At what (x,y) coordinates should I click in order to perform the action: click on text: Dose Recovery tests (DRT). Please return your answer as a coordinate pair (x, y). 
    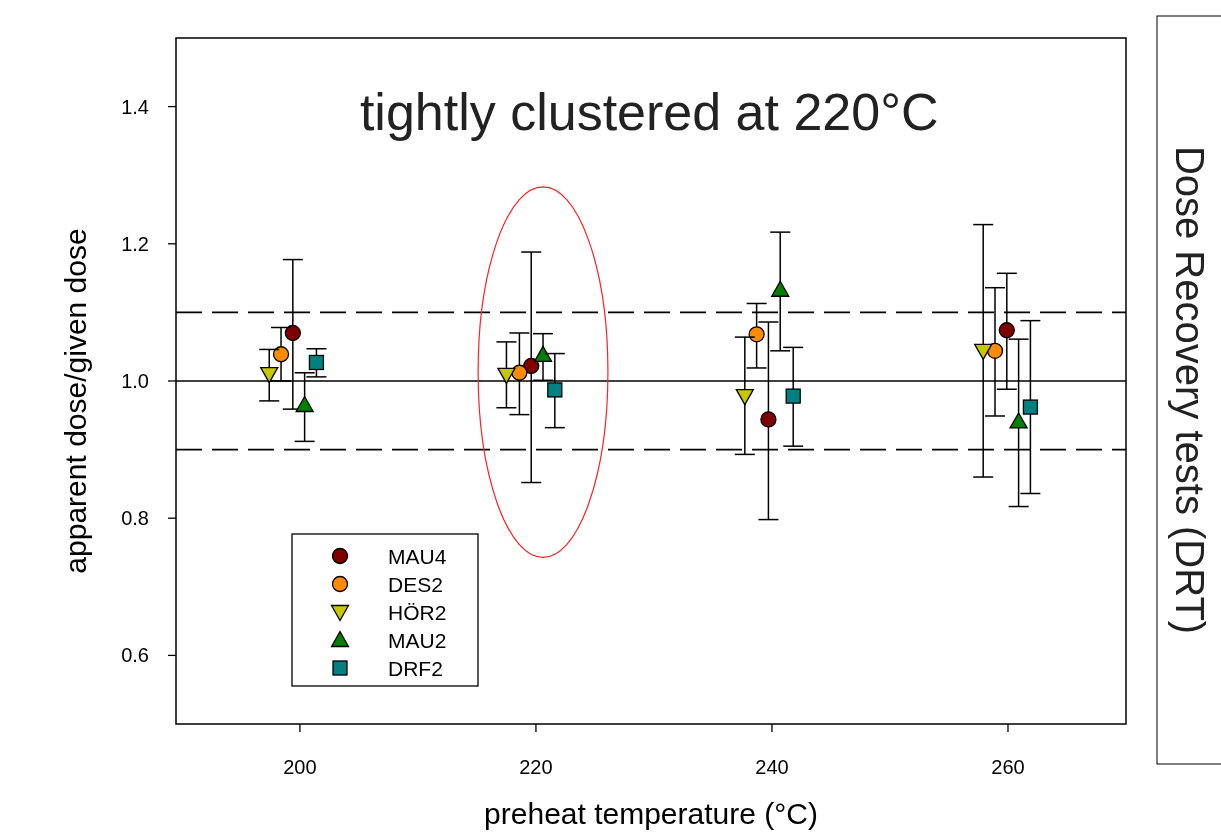
    Looking at the image, I should click on (1190, 390).